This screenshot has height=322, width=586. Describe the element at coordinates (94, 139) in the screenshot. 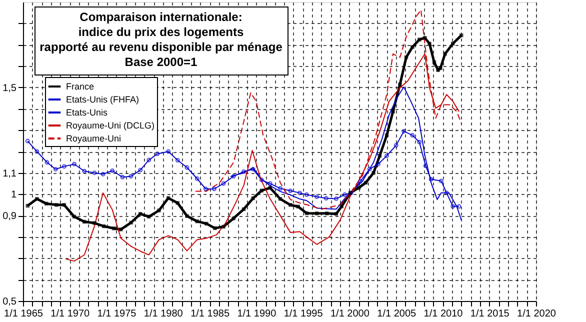

I see `legend-label: Royaume-Uni` at that location.